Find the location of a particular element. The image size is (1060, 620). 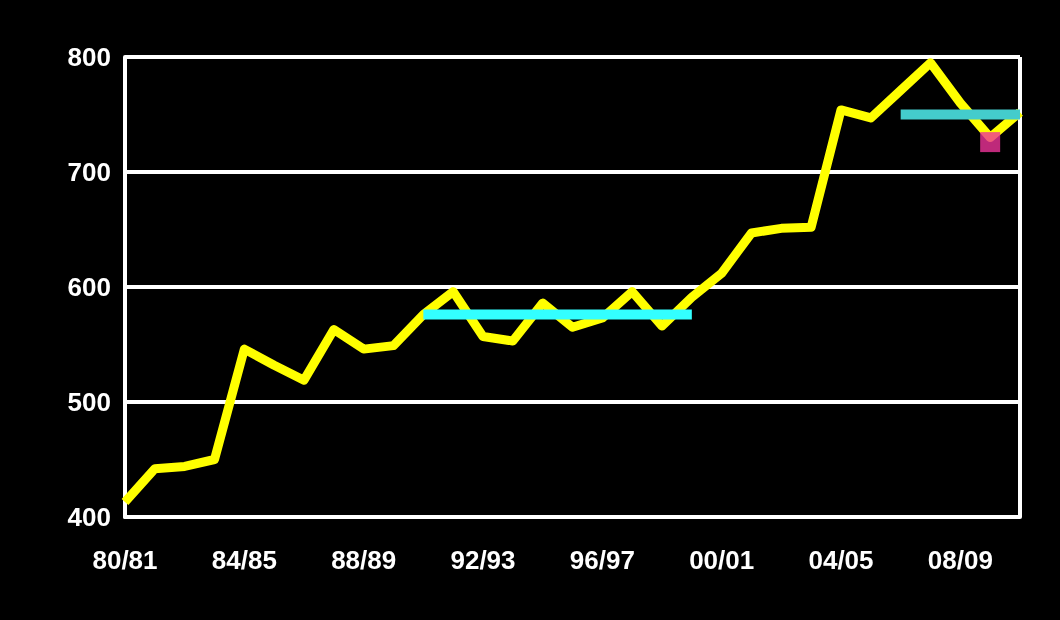

x-tick-label: 08/09 is located at coordinates (960, 560).